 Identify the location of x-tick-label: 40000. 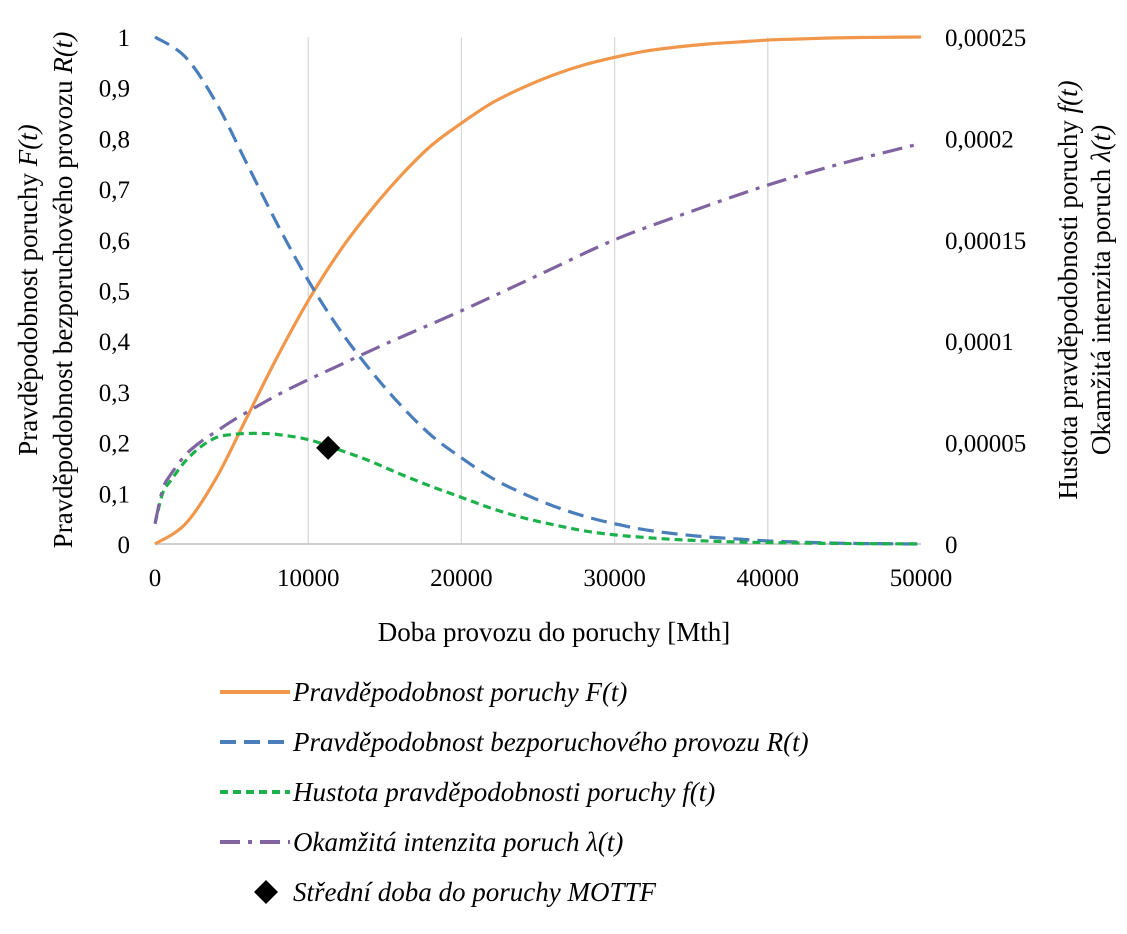
(768, 578).